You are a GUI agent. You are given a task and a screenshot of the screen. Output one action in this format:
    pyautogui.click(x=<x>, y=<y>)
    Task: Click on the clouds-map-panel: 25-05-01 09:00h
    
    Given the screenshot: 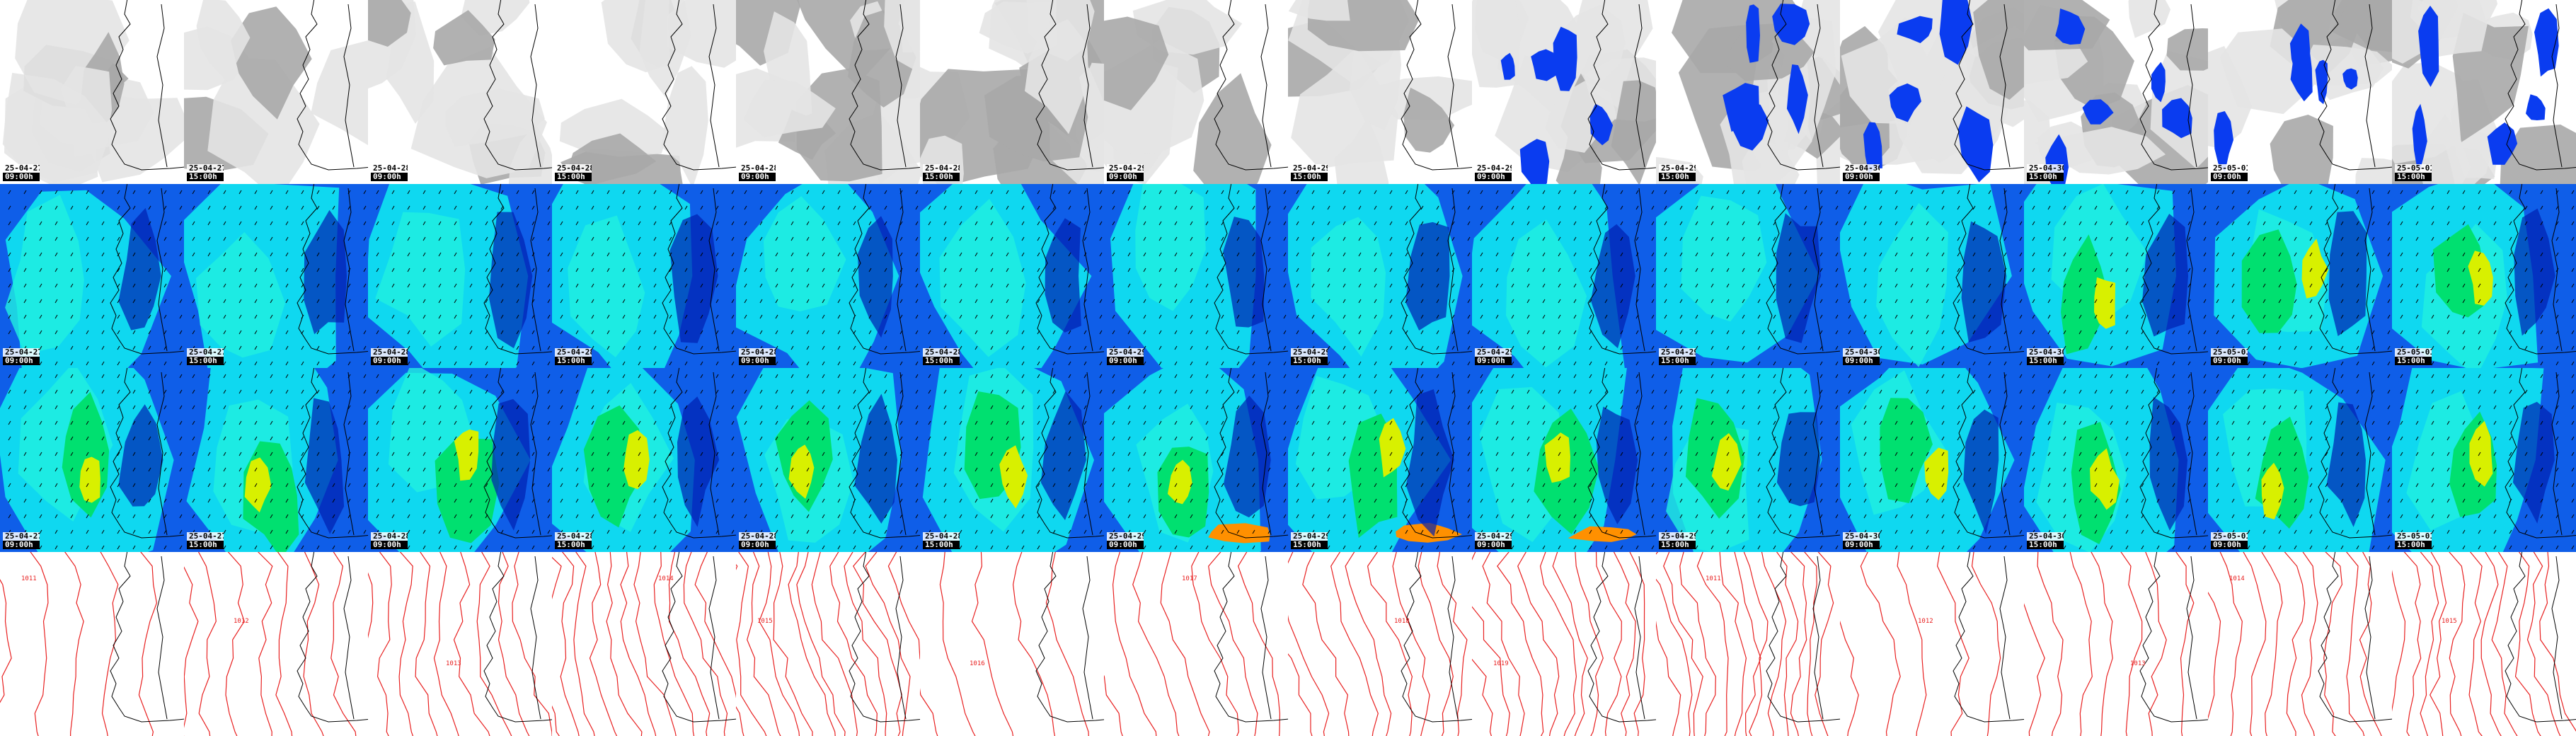 What is the action you would take?
    pyautogui.click(x=2300, y=92)
    